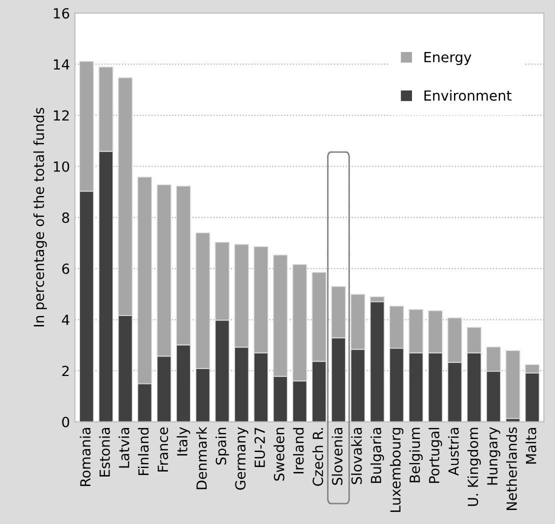 This screenshot has width=555, height=524. I want to click on y-tick-label: 8, so click(66, 217).